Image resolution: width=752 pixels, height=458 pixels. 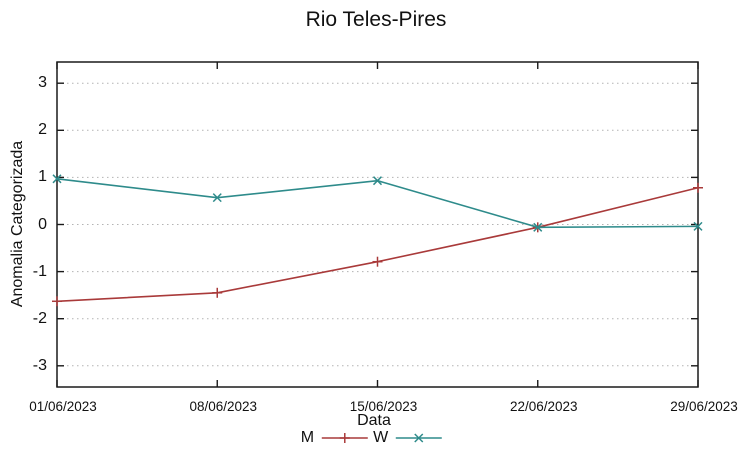 I want to click on y-tick-label: -1, so click(x=39, y=271).